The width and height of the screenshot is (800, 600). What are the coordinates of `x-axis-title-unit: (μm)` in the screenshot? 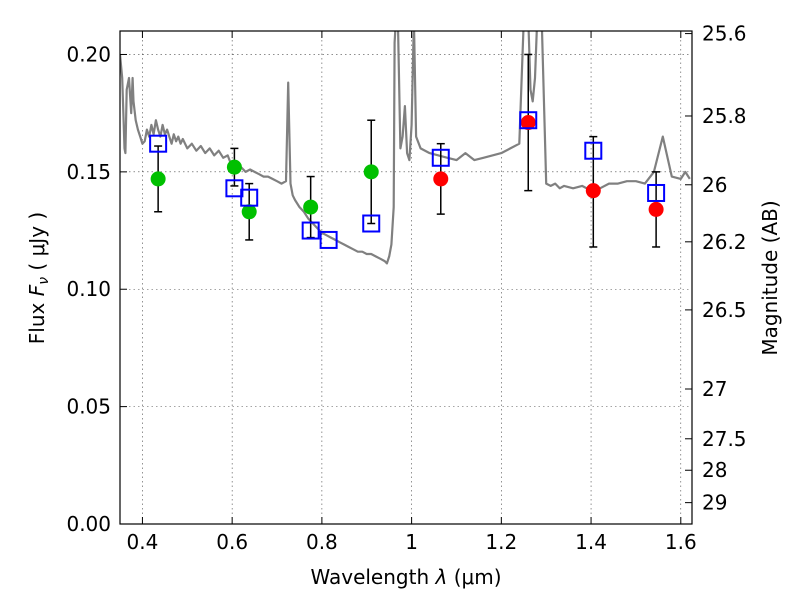 It's located at (478, 577).